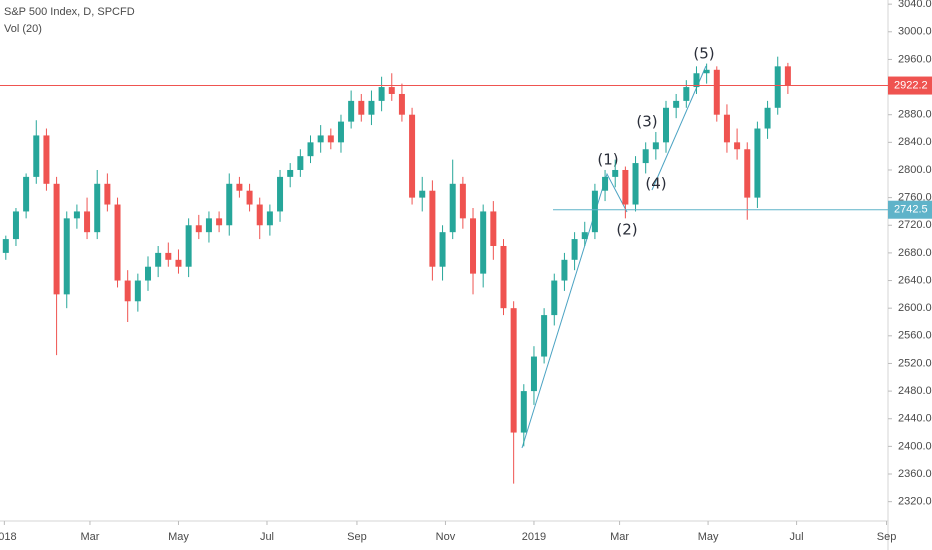 The width and height of the screenshot is (932, 550). I want to click on price-label: 2922.2, so click(911, 85).